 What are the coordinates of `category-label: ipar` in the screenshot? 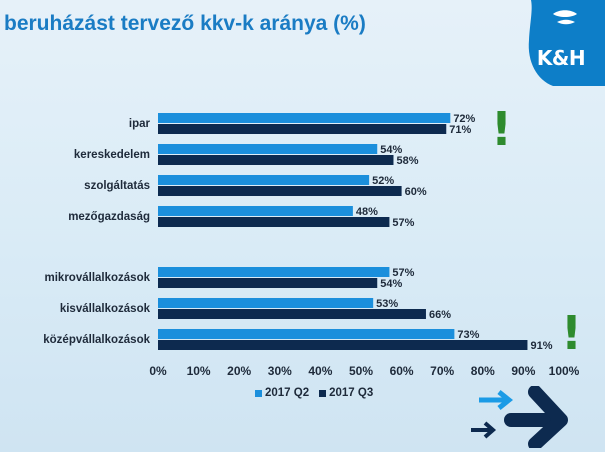 It's located at (140, 124).